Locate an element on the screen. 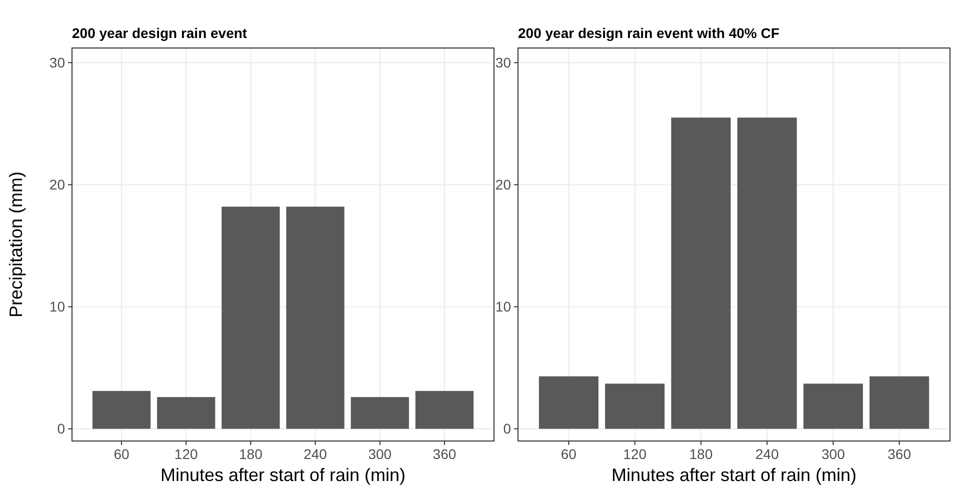 The image size is (974, 504). chart-title: 200 year design rain event with 40% CF is located at coordinates (649, 33).